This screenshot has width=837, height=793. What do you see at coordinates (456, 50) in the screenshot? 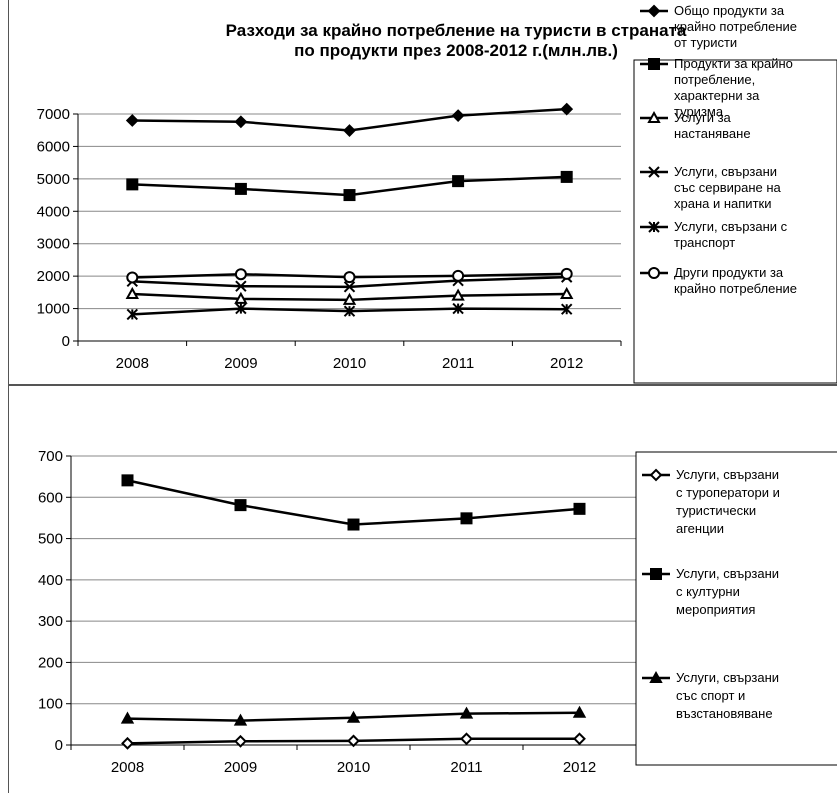
I see `chart-subtitle: по продукти през 2008-2012 г.(млн.лв.)` at bounding box center [456, 50].